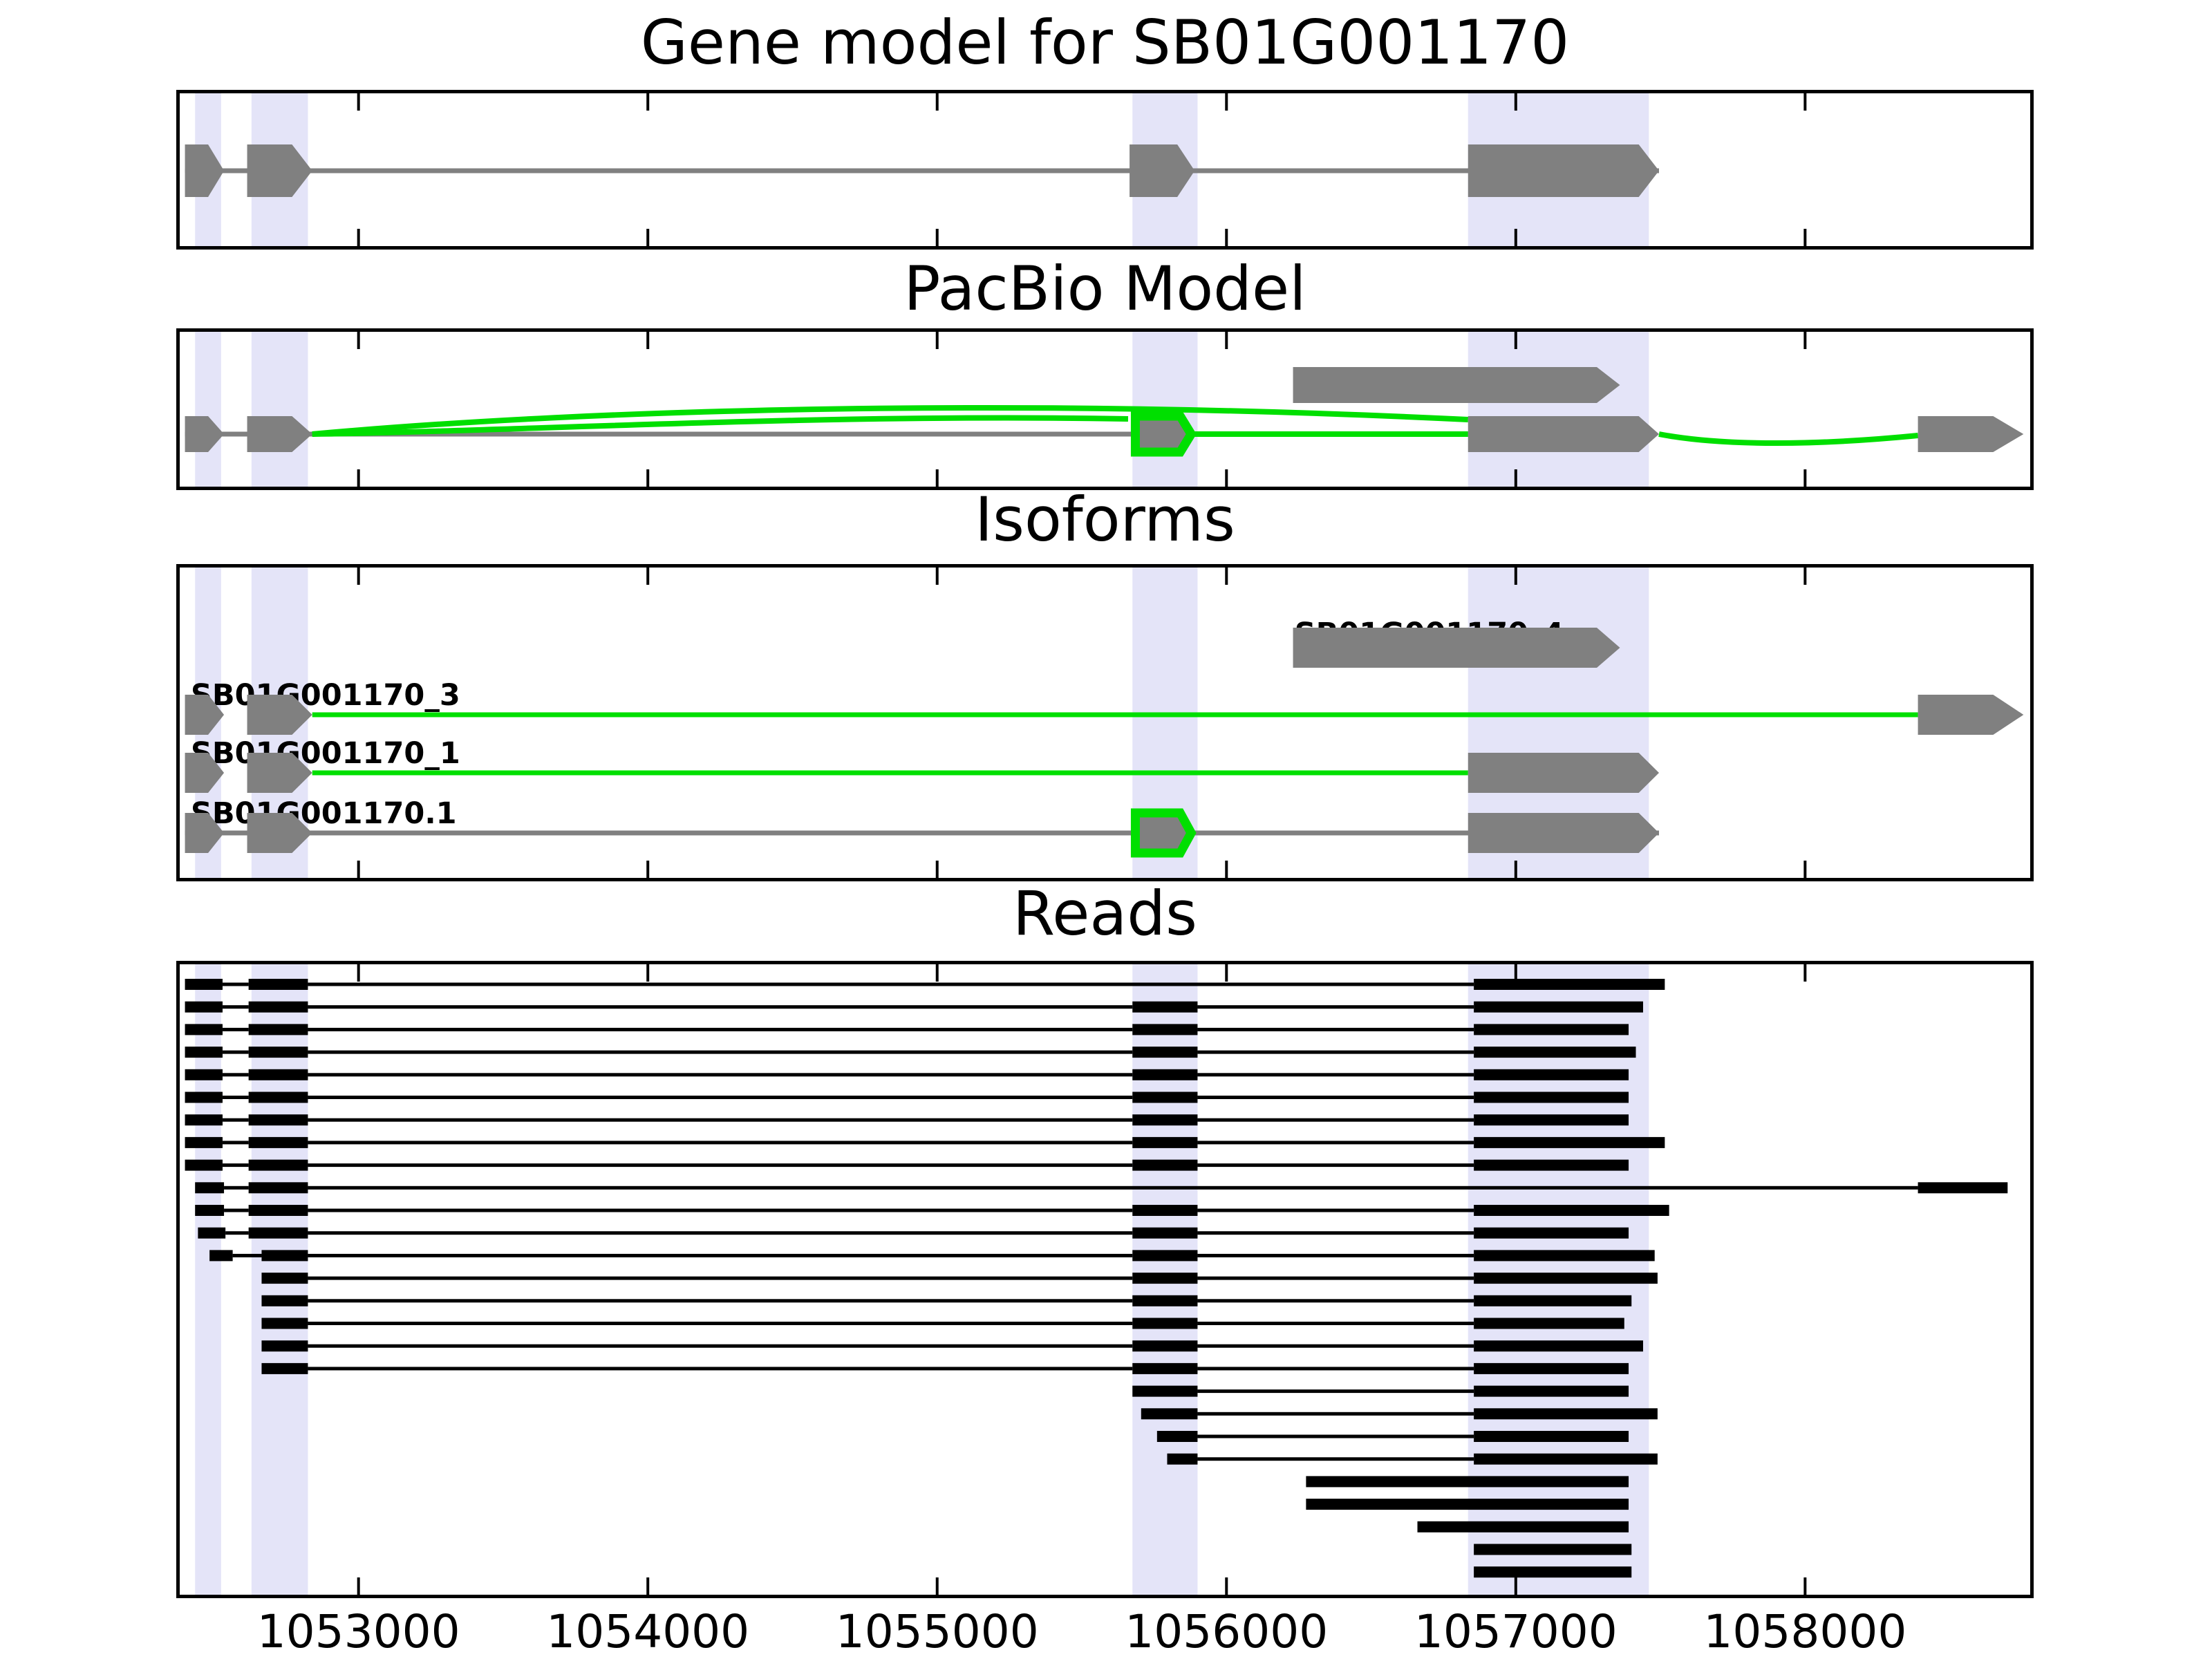 This screenshot has width=2212, height=1659. Describe the element at coordinates (325, 695) in the screenshot. I see `isoform-label: SB01G001170_3` at that location.